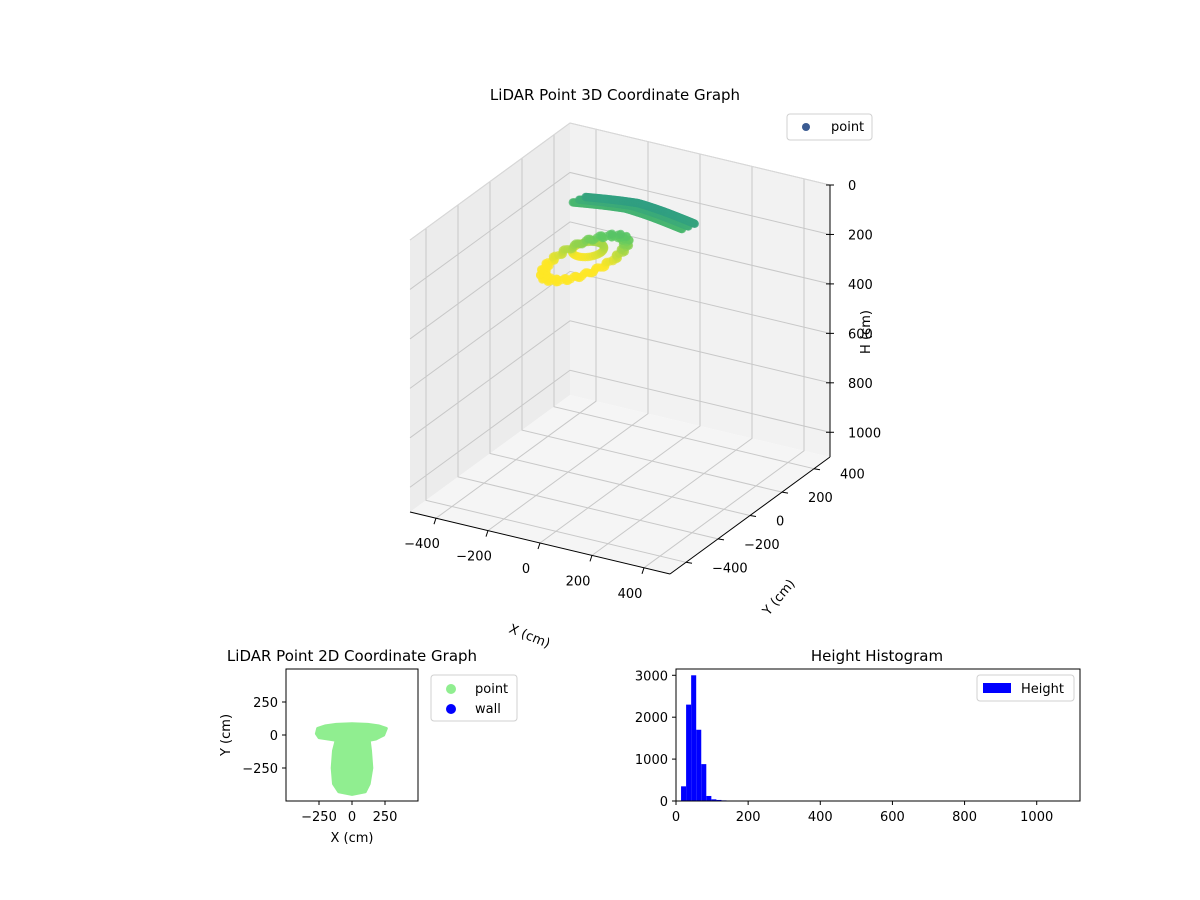  Describe the element at coordinates (748, 817) in the screenshot. I see `hist-x-tick-label-1: 200` at that location.